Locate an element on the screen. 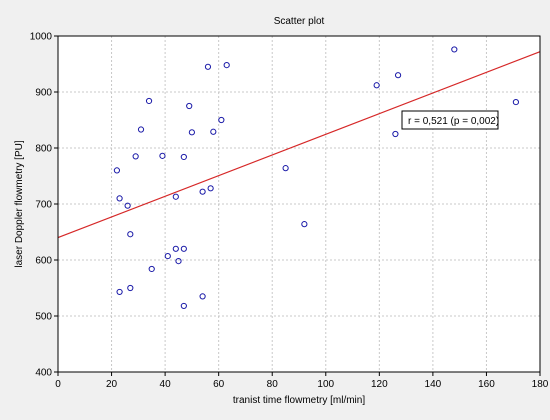 Image resolution: width=550 pixels, height=420 pixels. y-tick-label: 400 is located at coordinates (43, 373).